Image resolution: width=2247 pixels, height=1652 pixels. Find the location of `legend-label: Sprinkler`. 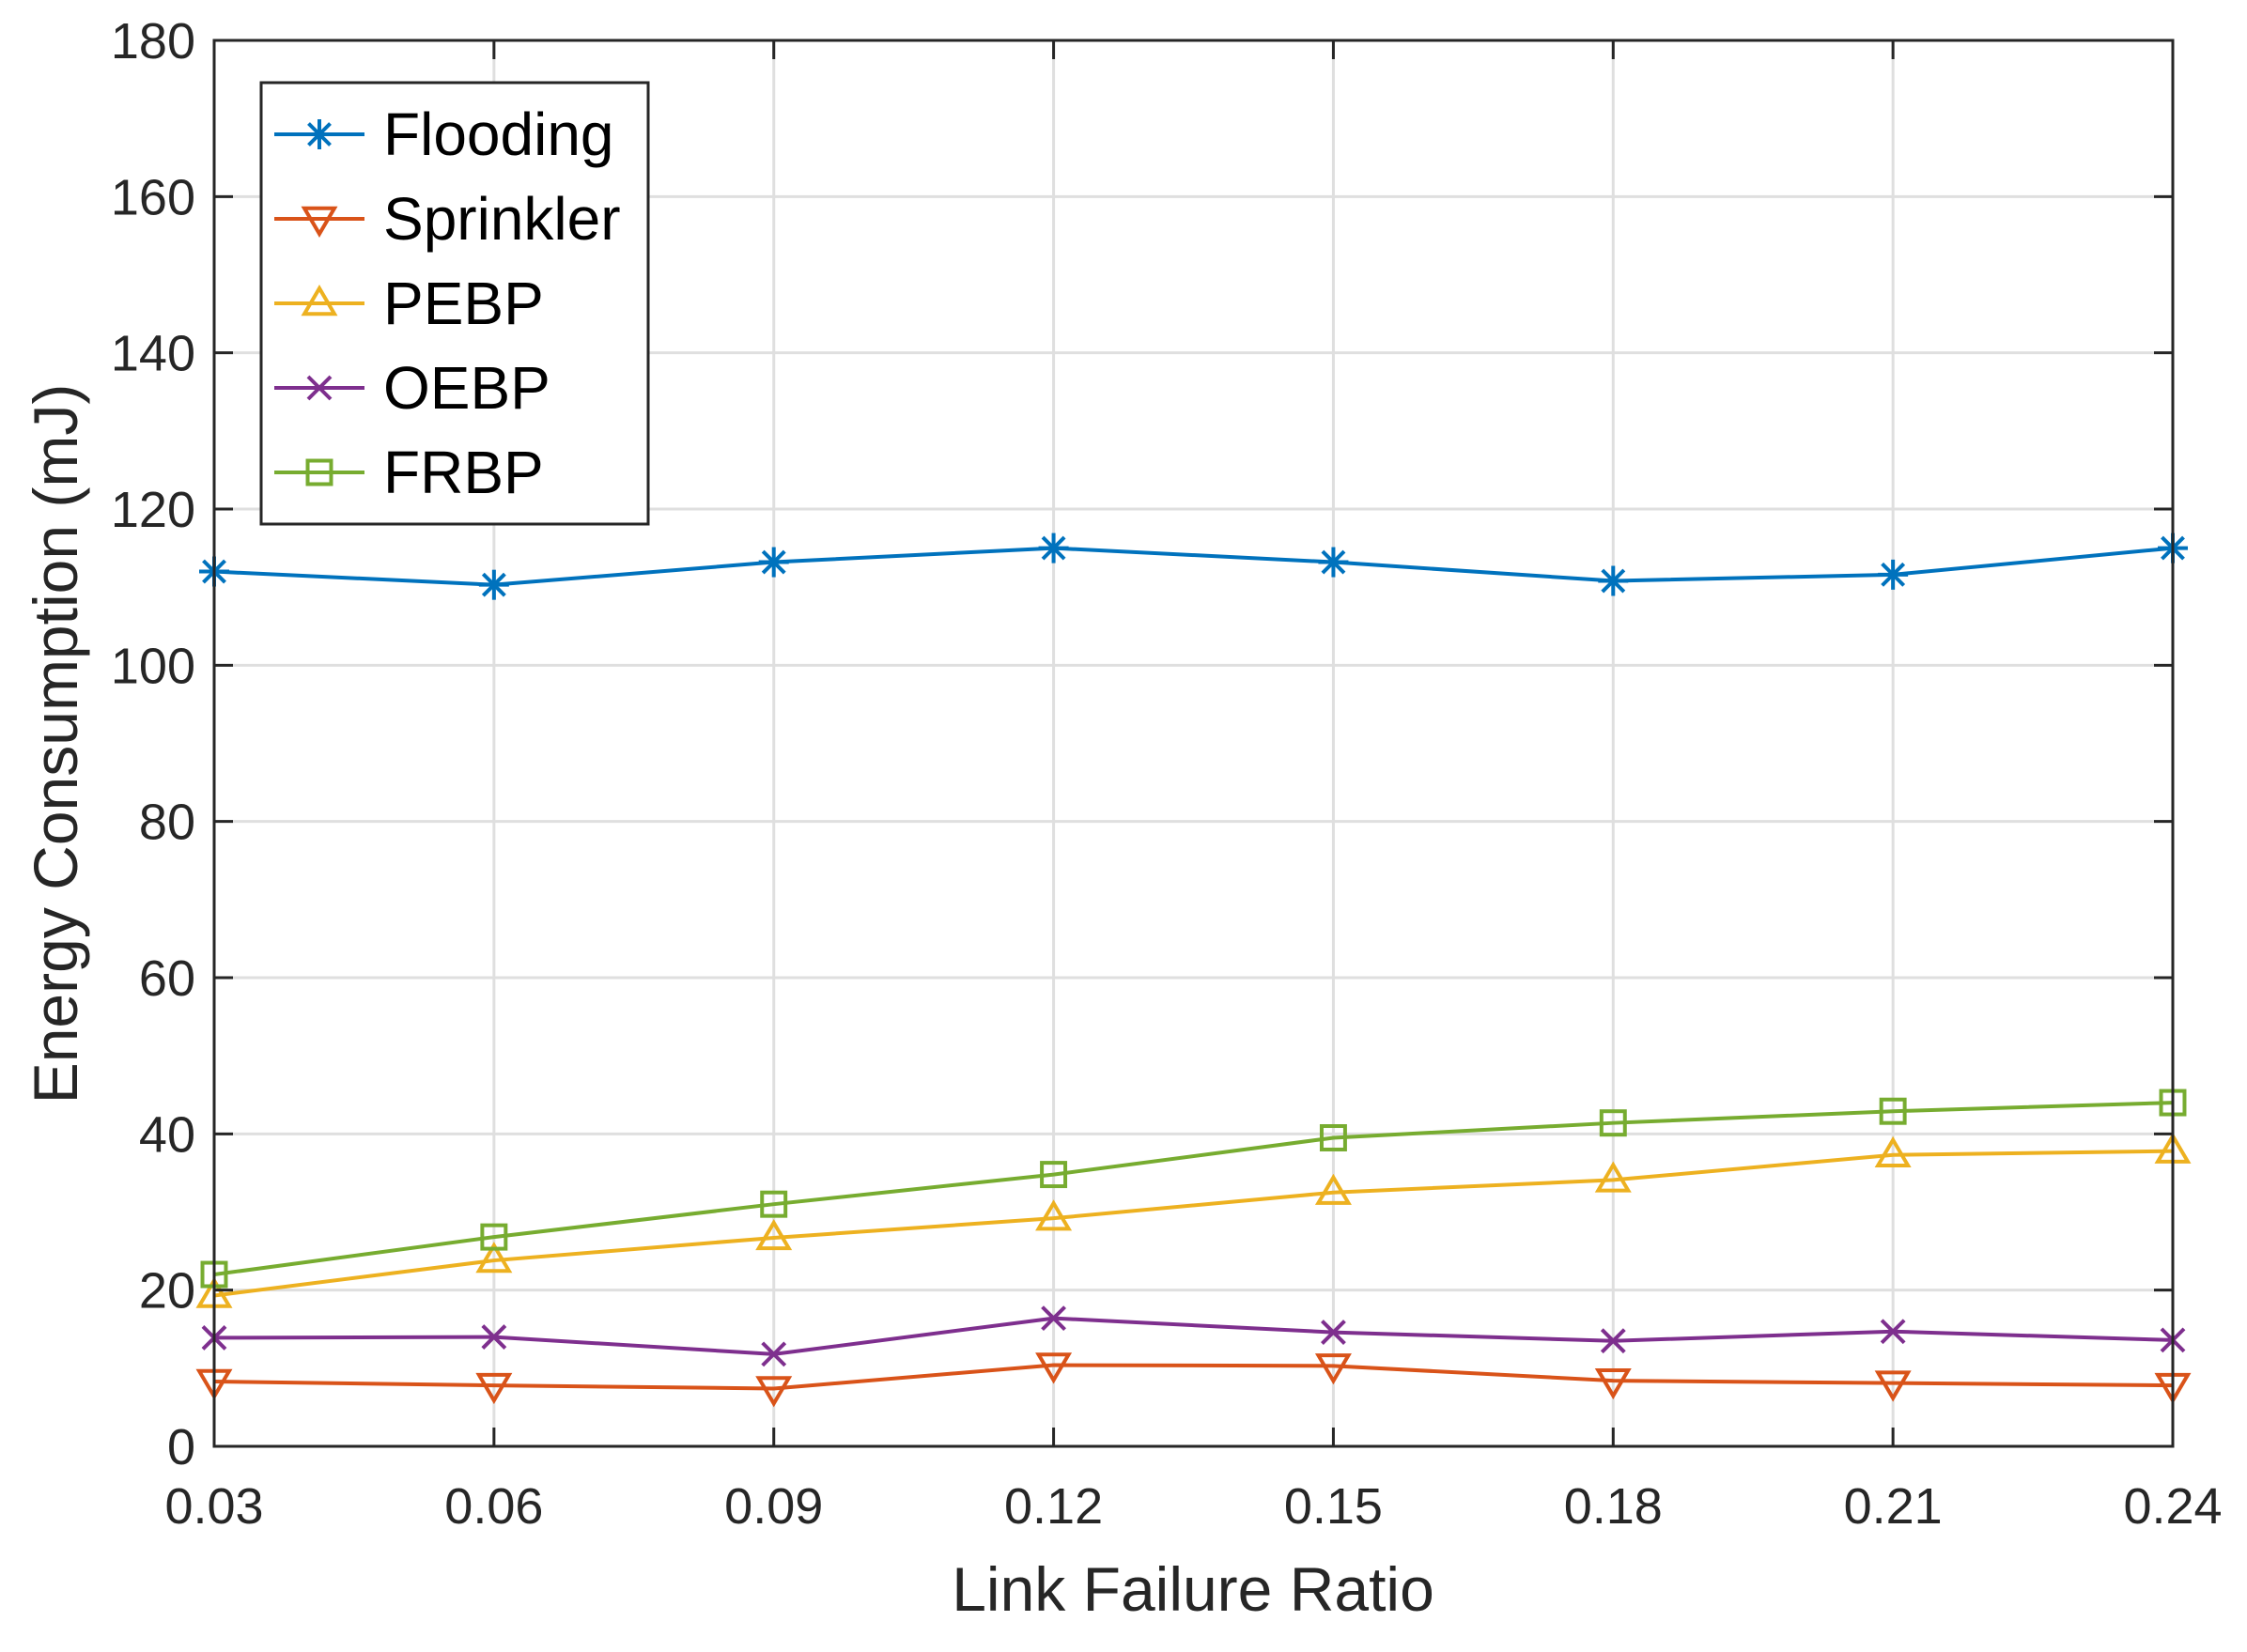

legend-label: Sprinkler is located at coordinates (502, 219).